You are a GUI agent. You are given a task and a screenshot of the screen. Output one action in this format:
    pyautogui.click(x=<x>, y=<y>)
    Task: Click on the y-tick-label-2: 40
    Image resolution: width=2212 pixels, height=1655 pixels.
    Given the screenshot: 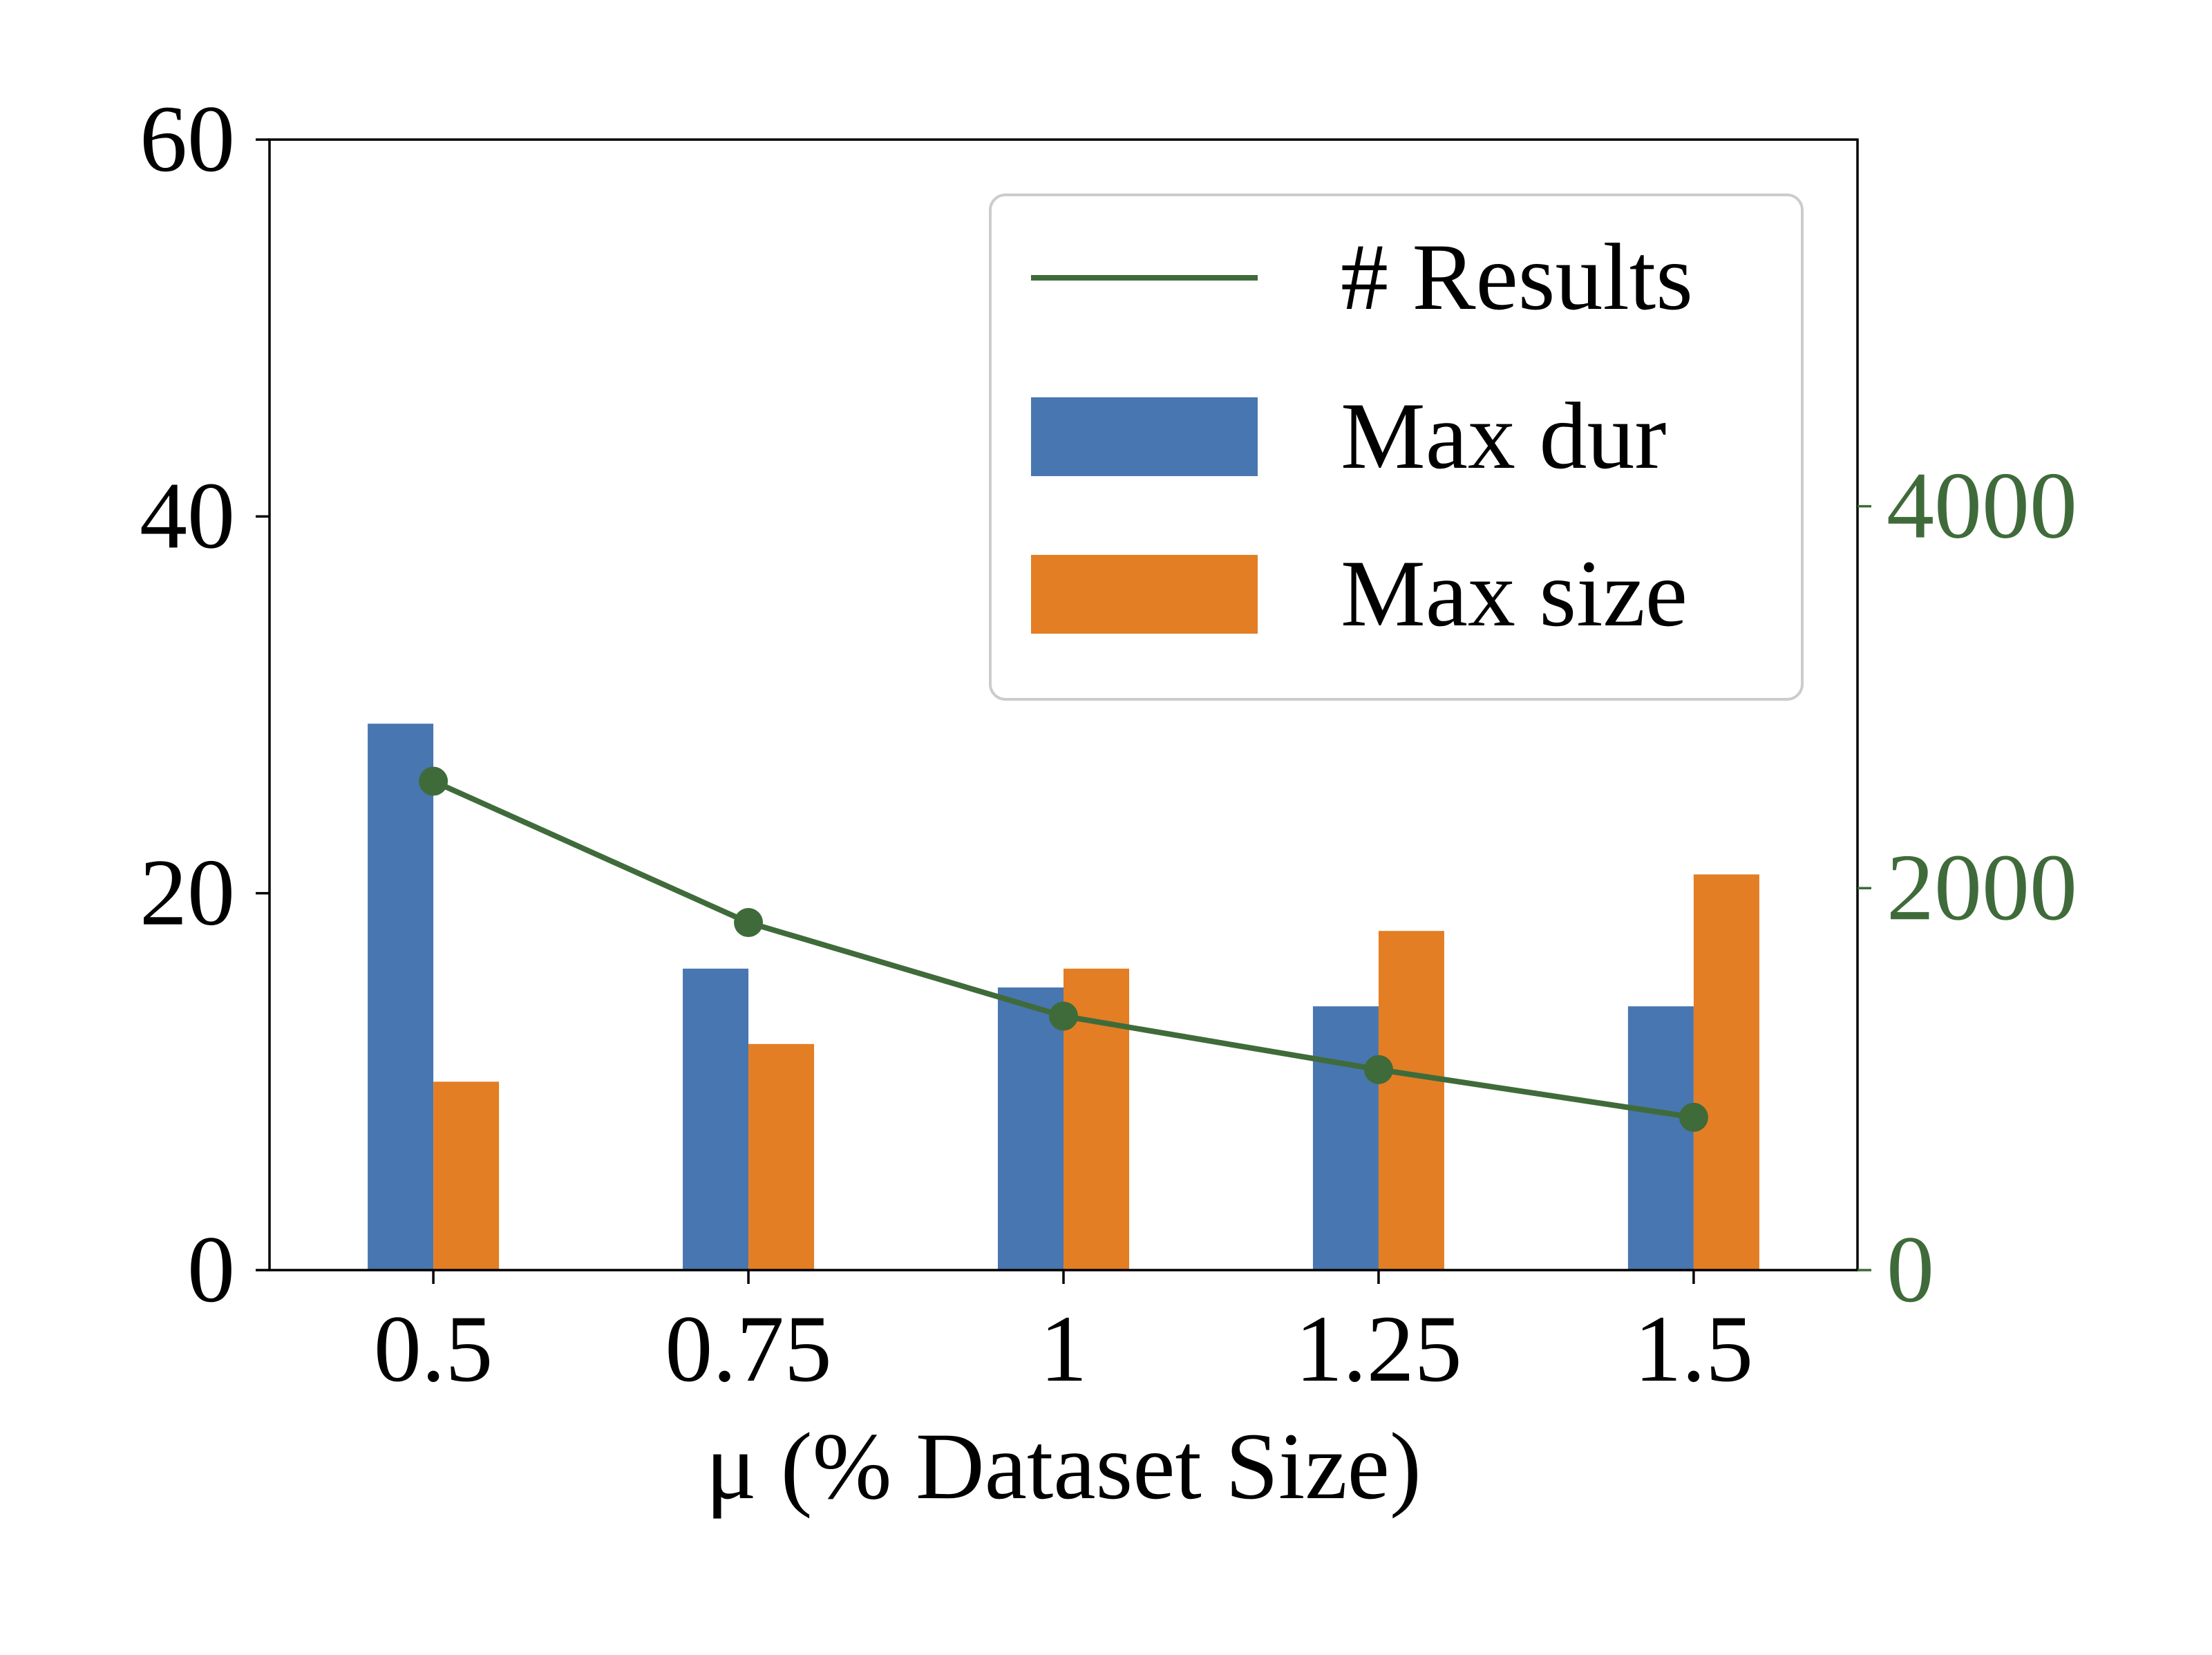 What is the action you would take?
    pyautogui.click(x=187, y=515)
    